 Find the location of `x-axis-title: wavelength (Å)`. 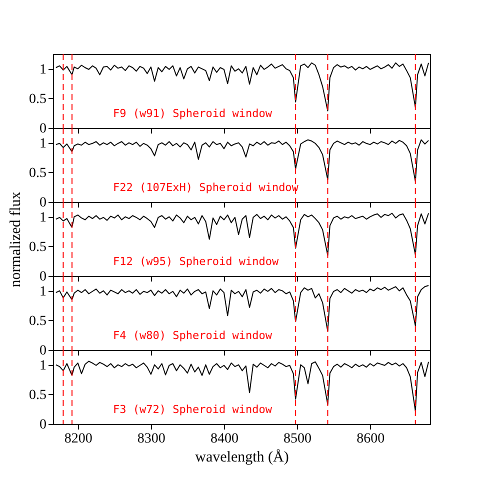

x-axis-title: wavelength (Å) is located at coordinates (242, 457).